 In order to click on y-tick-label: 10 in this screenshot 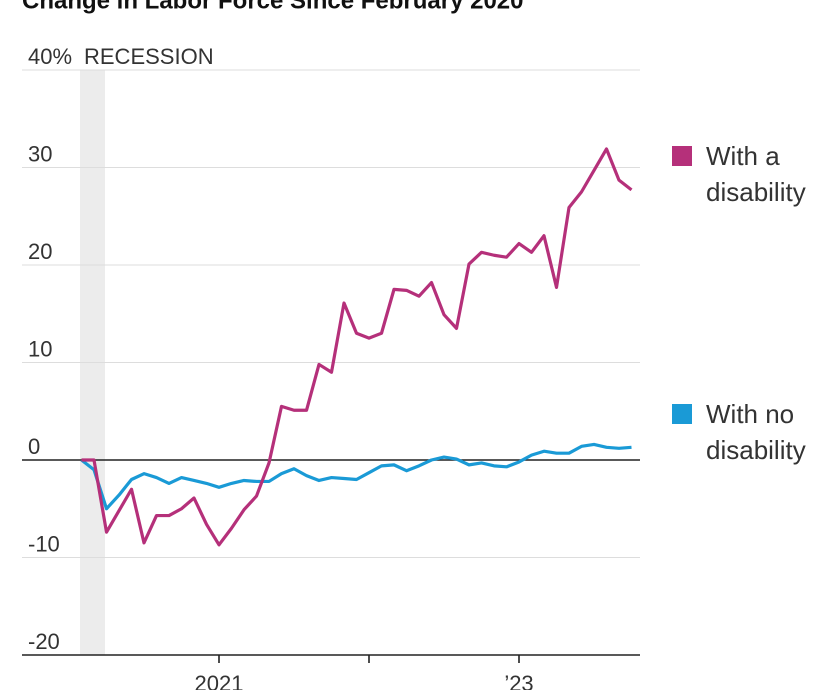, I will do `click(40, 349)`.